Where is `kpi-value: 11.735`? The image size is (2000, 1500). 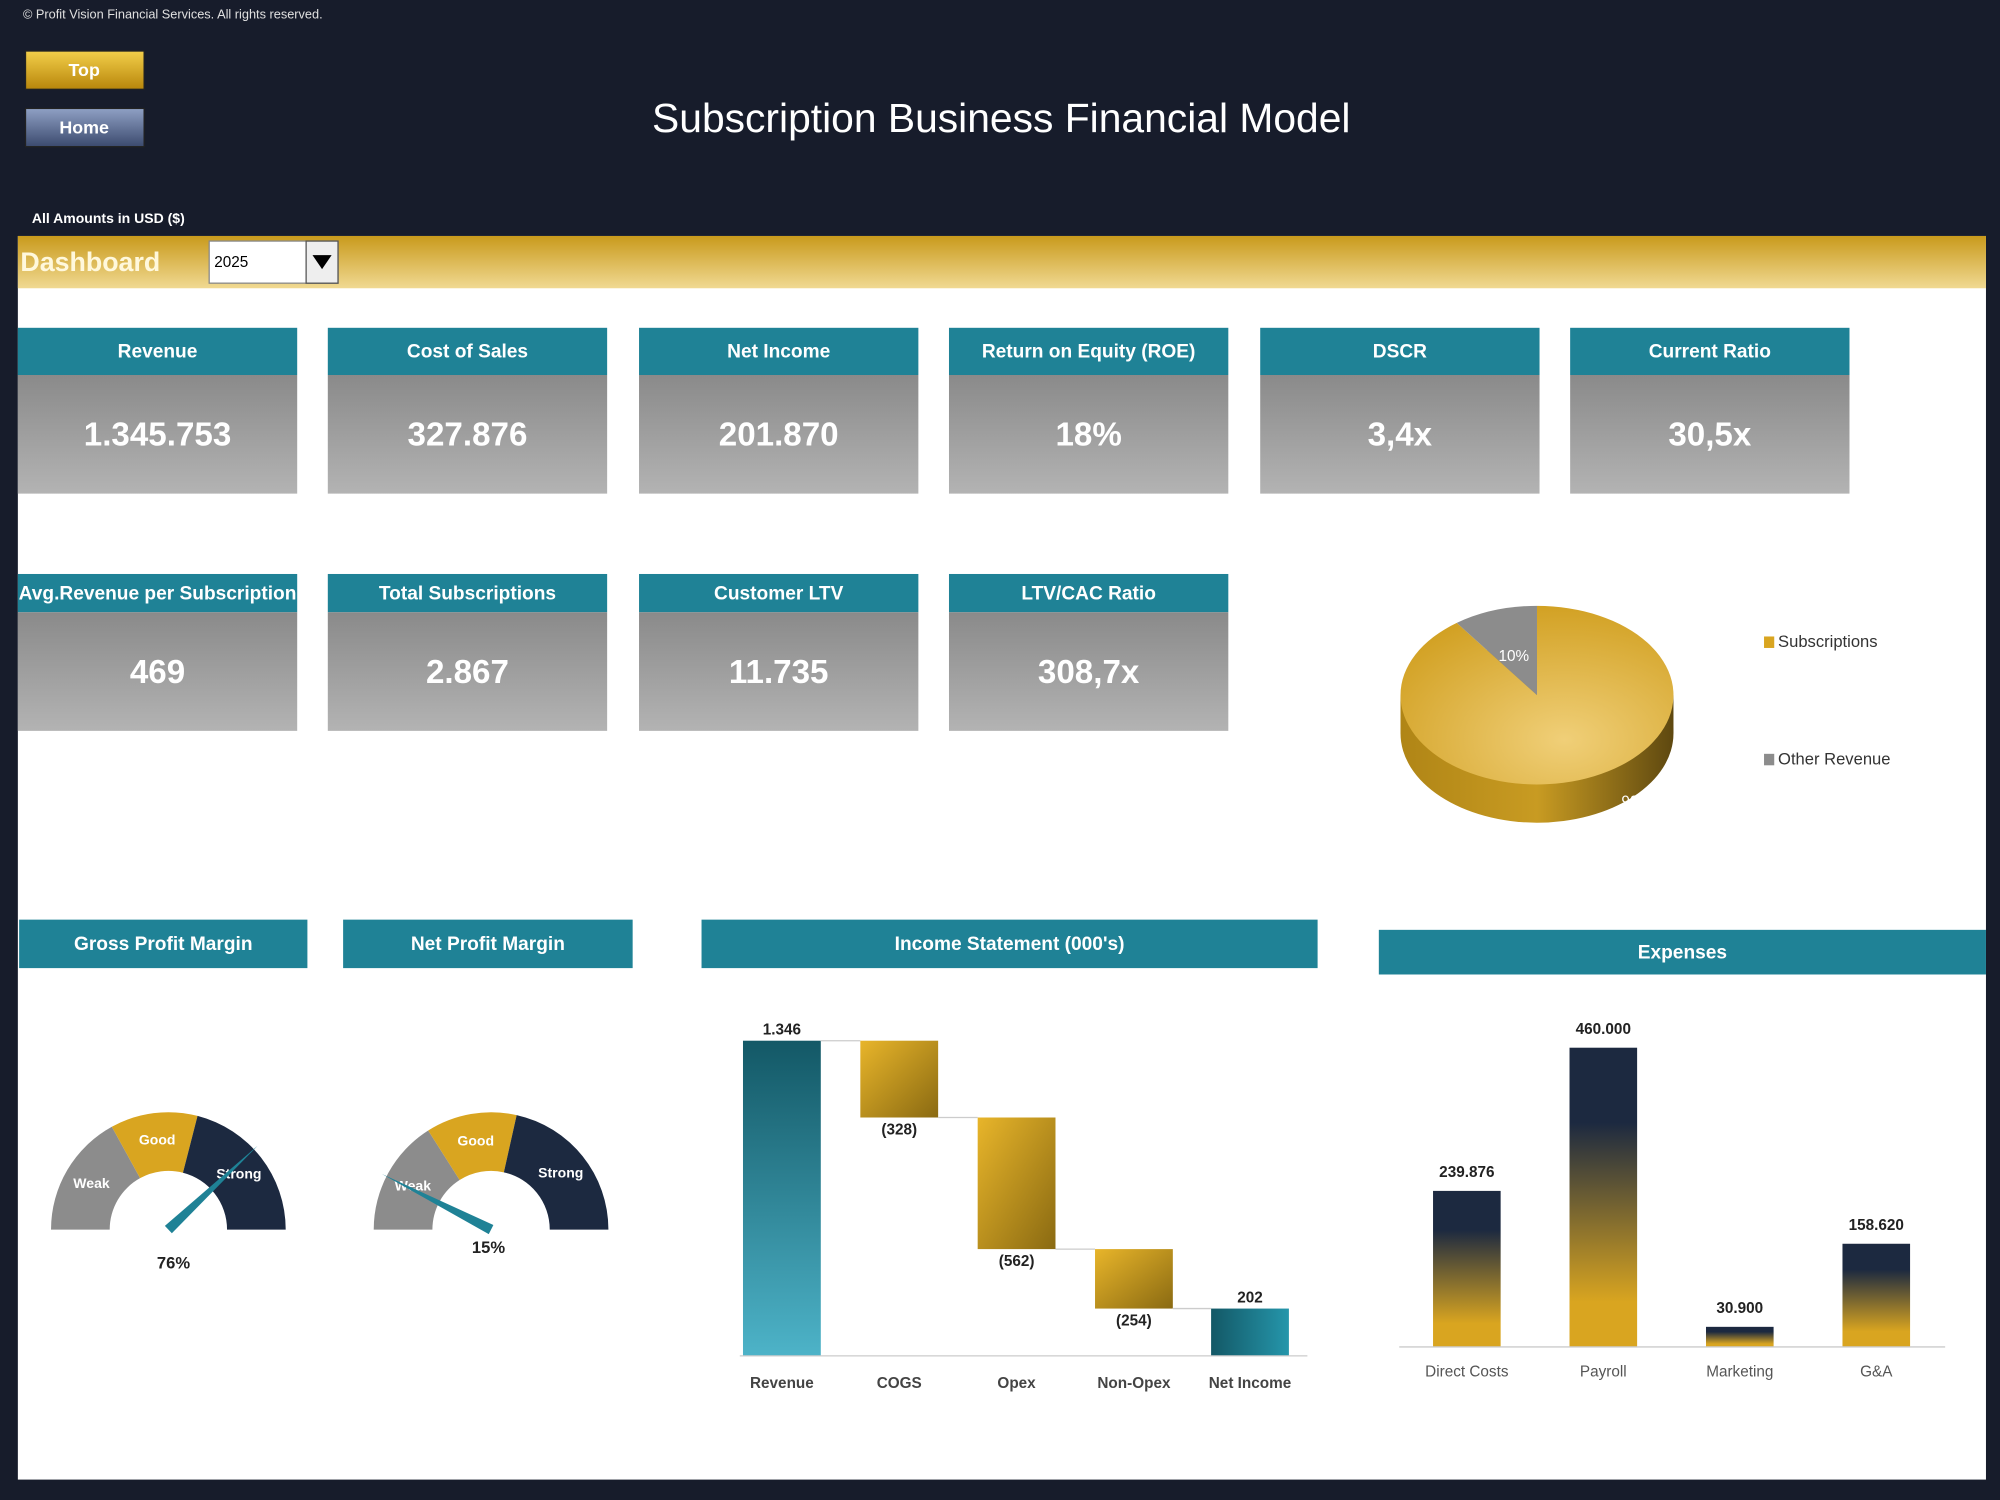
kpi-value: 11.735 is located at coordinates (779, 672).